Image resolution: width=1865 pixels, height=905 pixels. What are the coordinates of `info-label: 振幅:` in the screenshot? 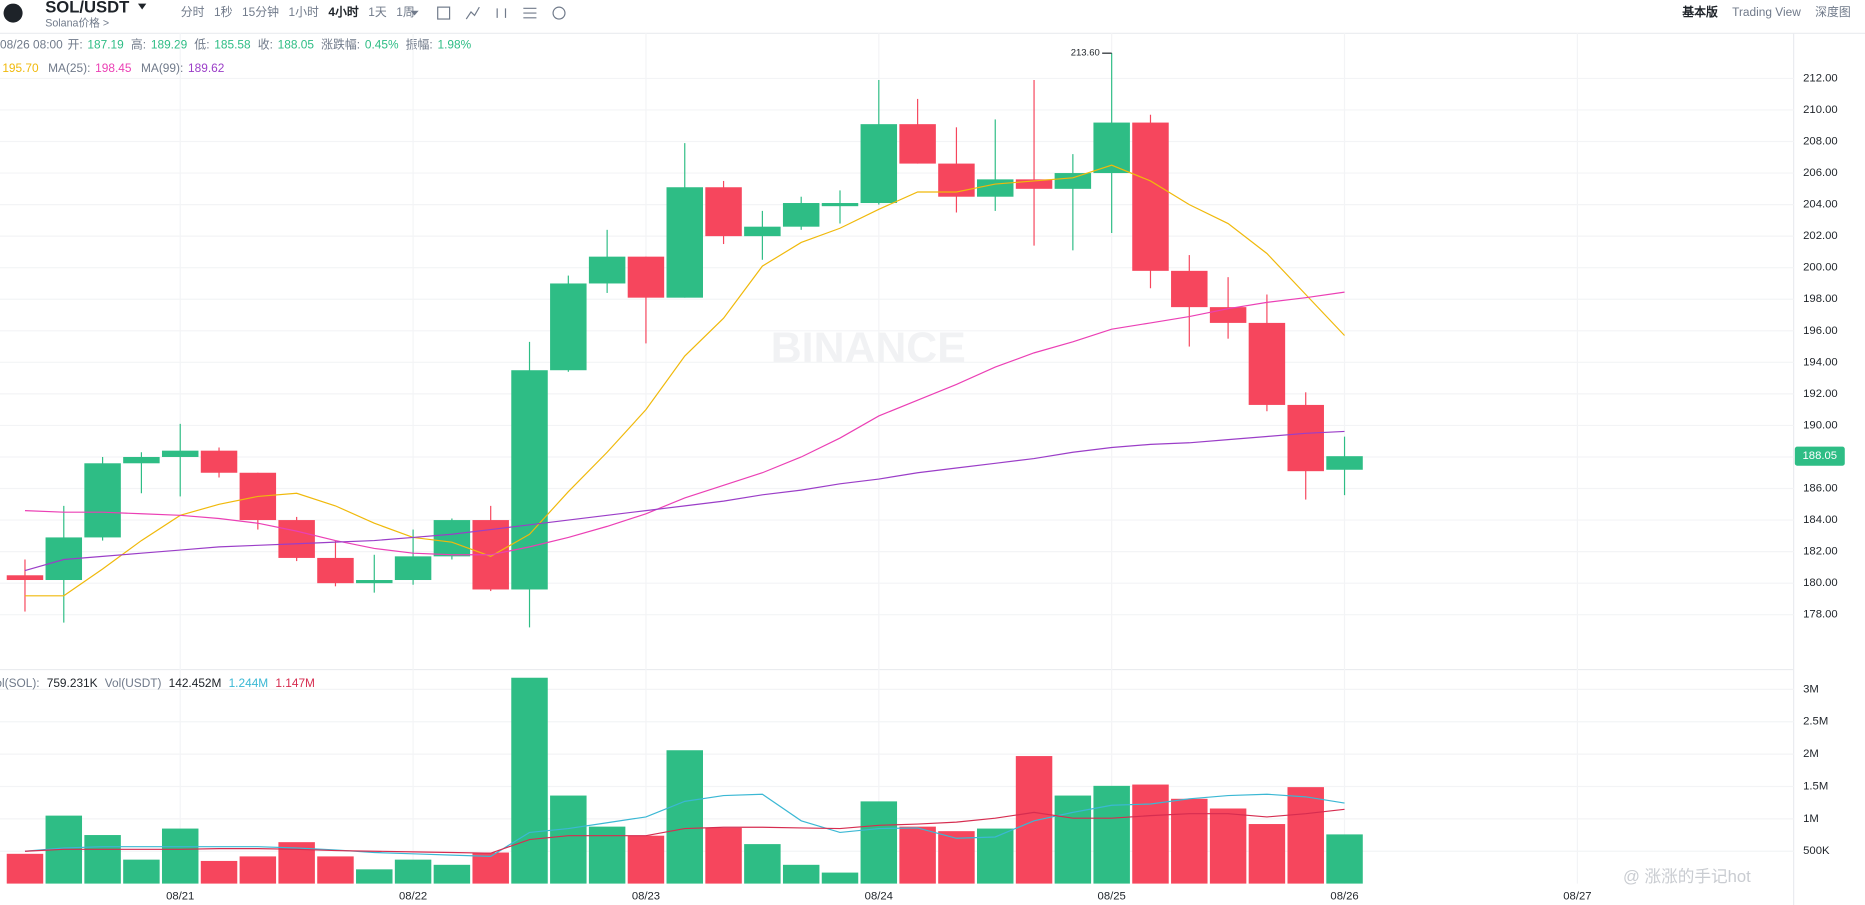 It's located at (419, 44).